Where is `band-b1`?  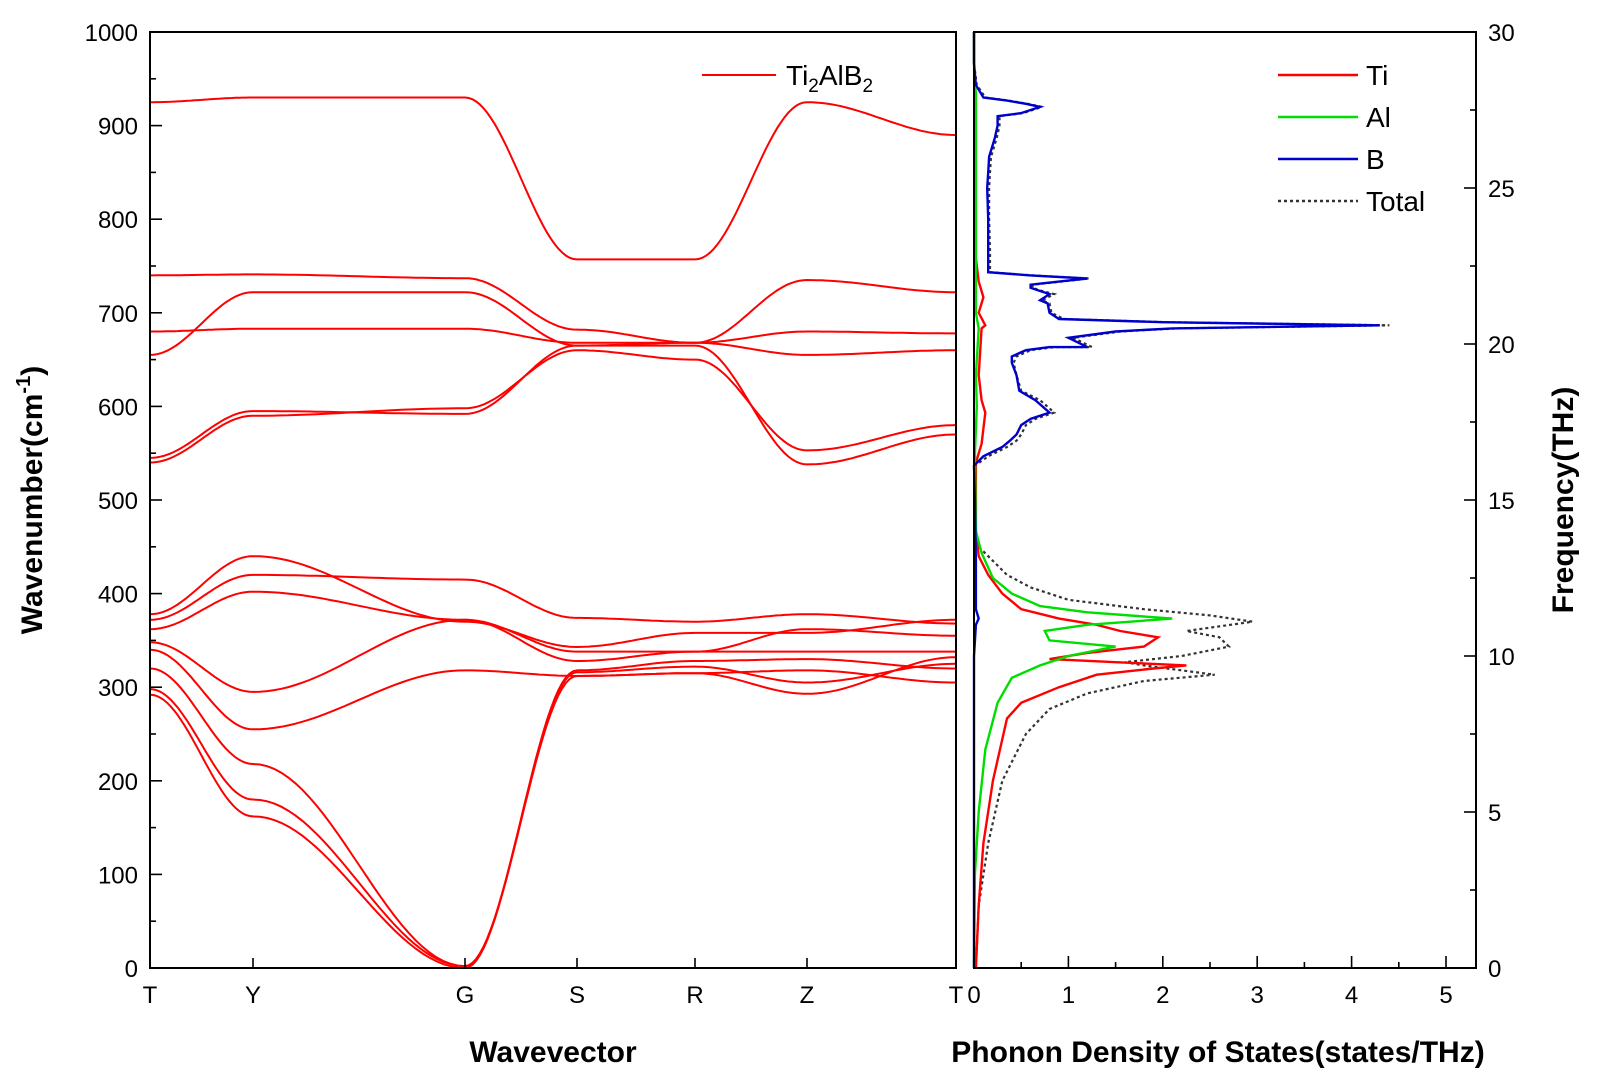 band-b1 is located at coordinates (552, 814).